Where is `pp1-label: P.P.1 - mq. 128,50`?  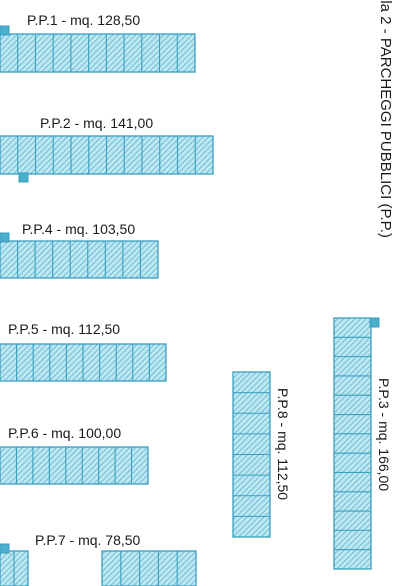
pp1-label: P.P.1 - mq. 128,50 is located at coordinates (84, 20).